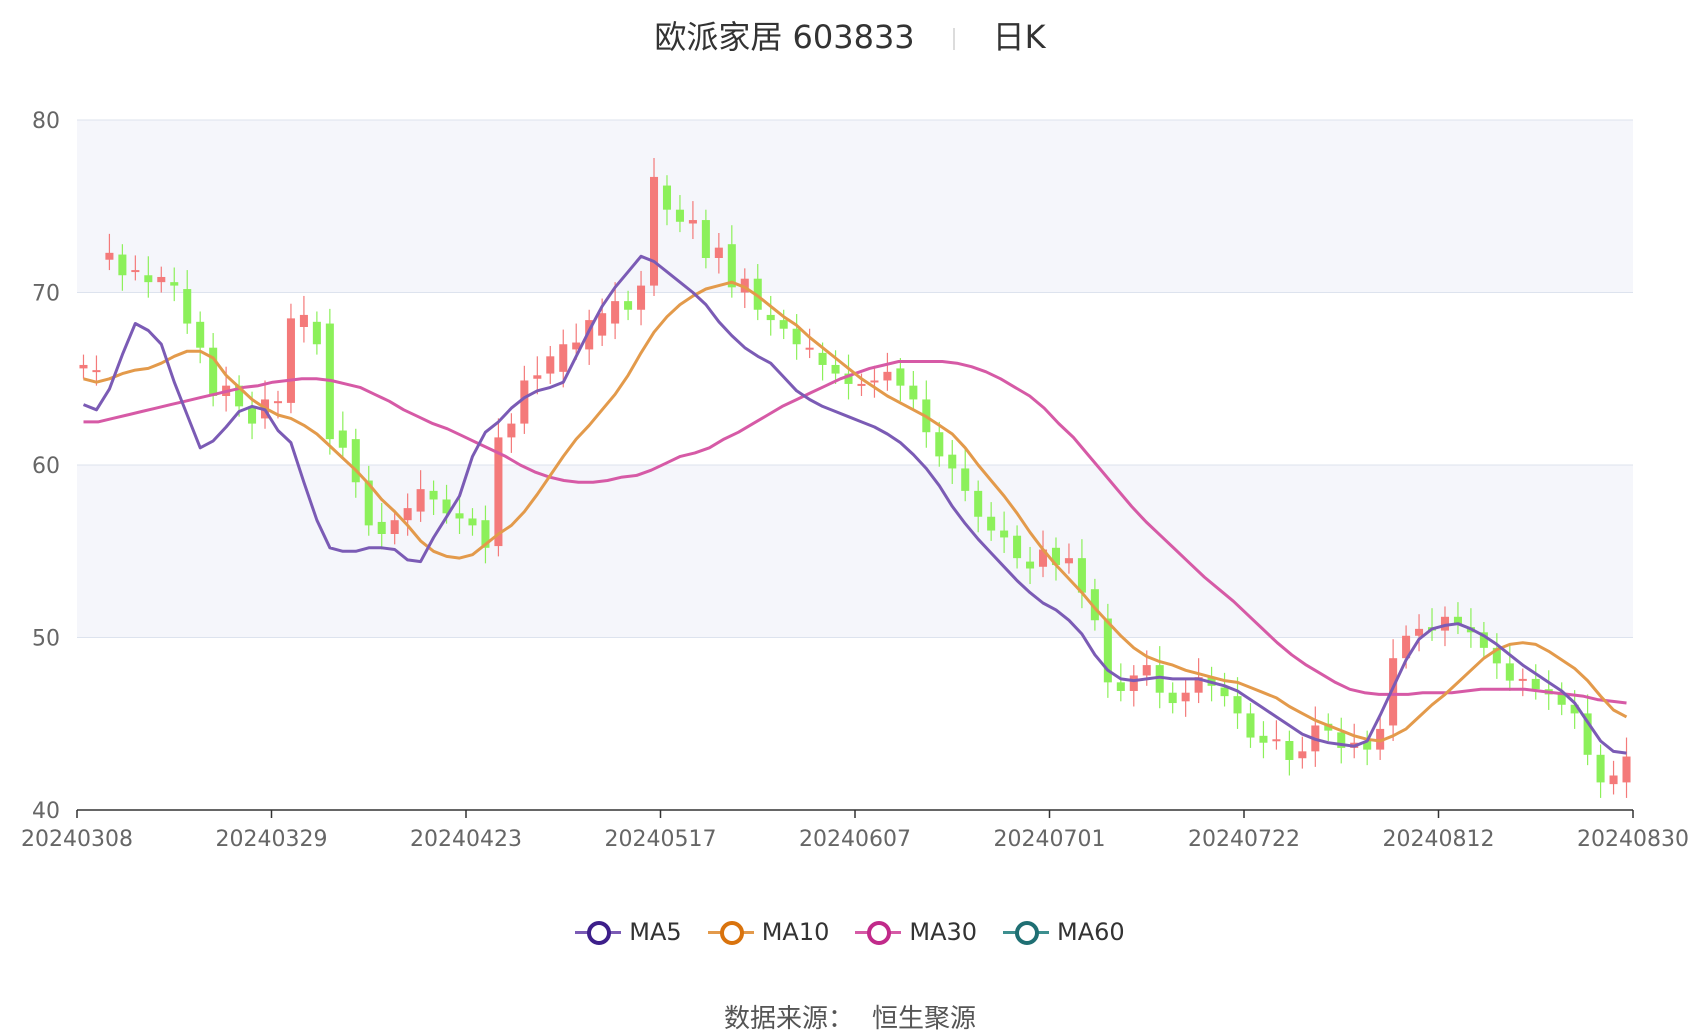  Describe the element at coordinates (943, 932) in the screenshot. I see `legend-label: MA30` at that location.